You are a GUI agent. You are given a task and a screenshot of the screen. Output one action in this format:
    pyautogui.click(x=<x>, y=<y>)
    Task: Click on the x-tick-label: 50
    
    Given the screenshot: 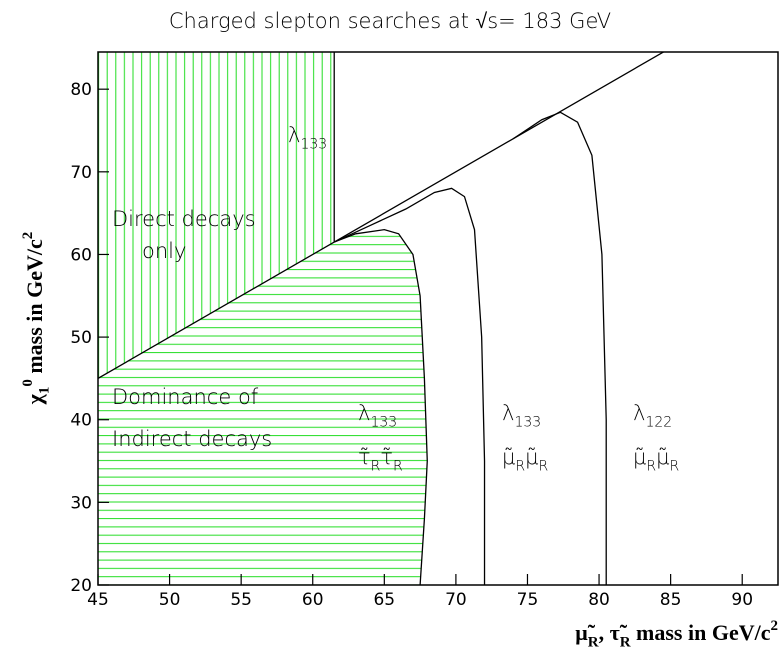 What is the action you would take?
    pyautogui.click(x=170, y=600)
    